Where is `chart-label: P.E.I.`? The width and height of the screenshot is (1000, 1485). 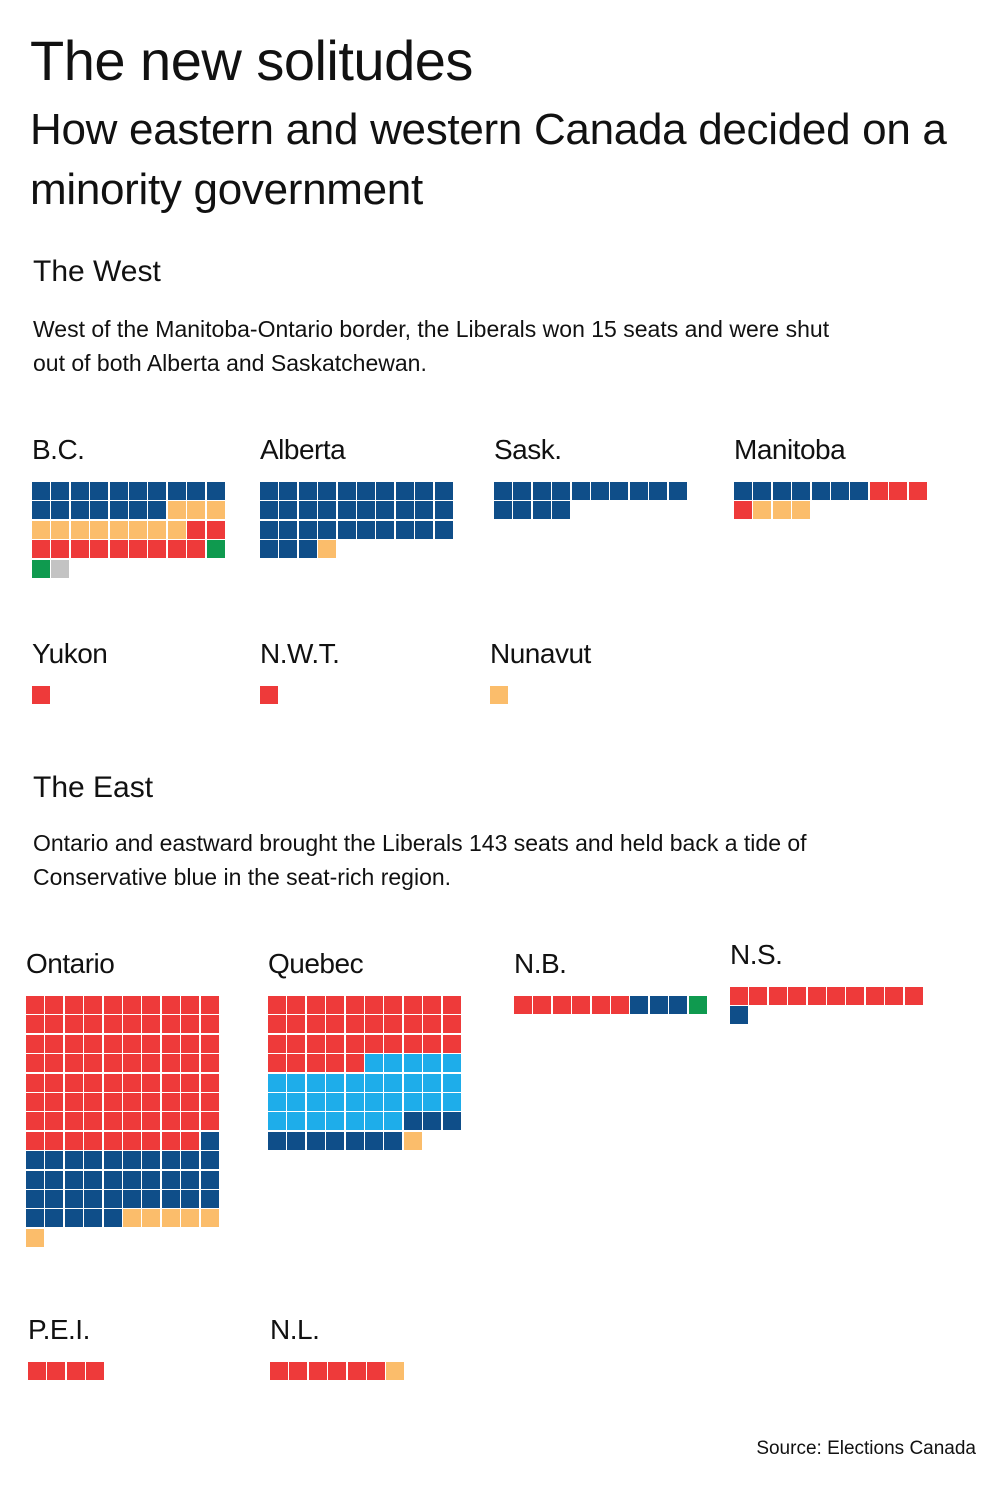
chart-label: P.E.I. is located at coordinates (59, 1329).